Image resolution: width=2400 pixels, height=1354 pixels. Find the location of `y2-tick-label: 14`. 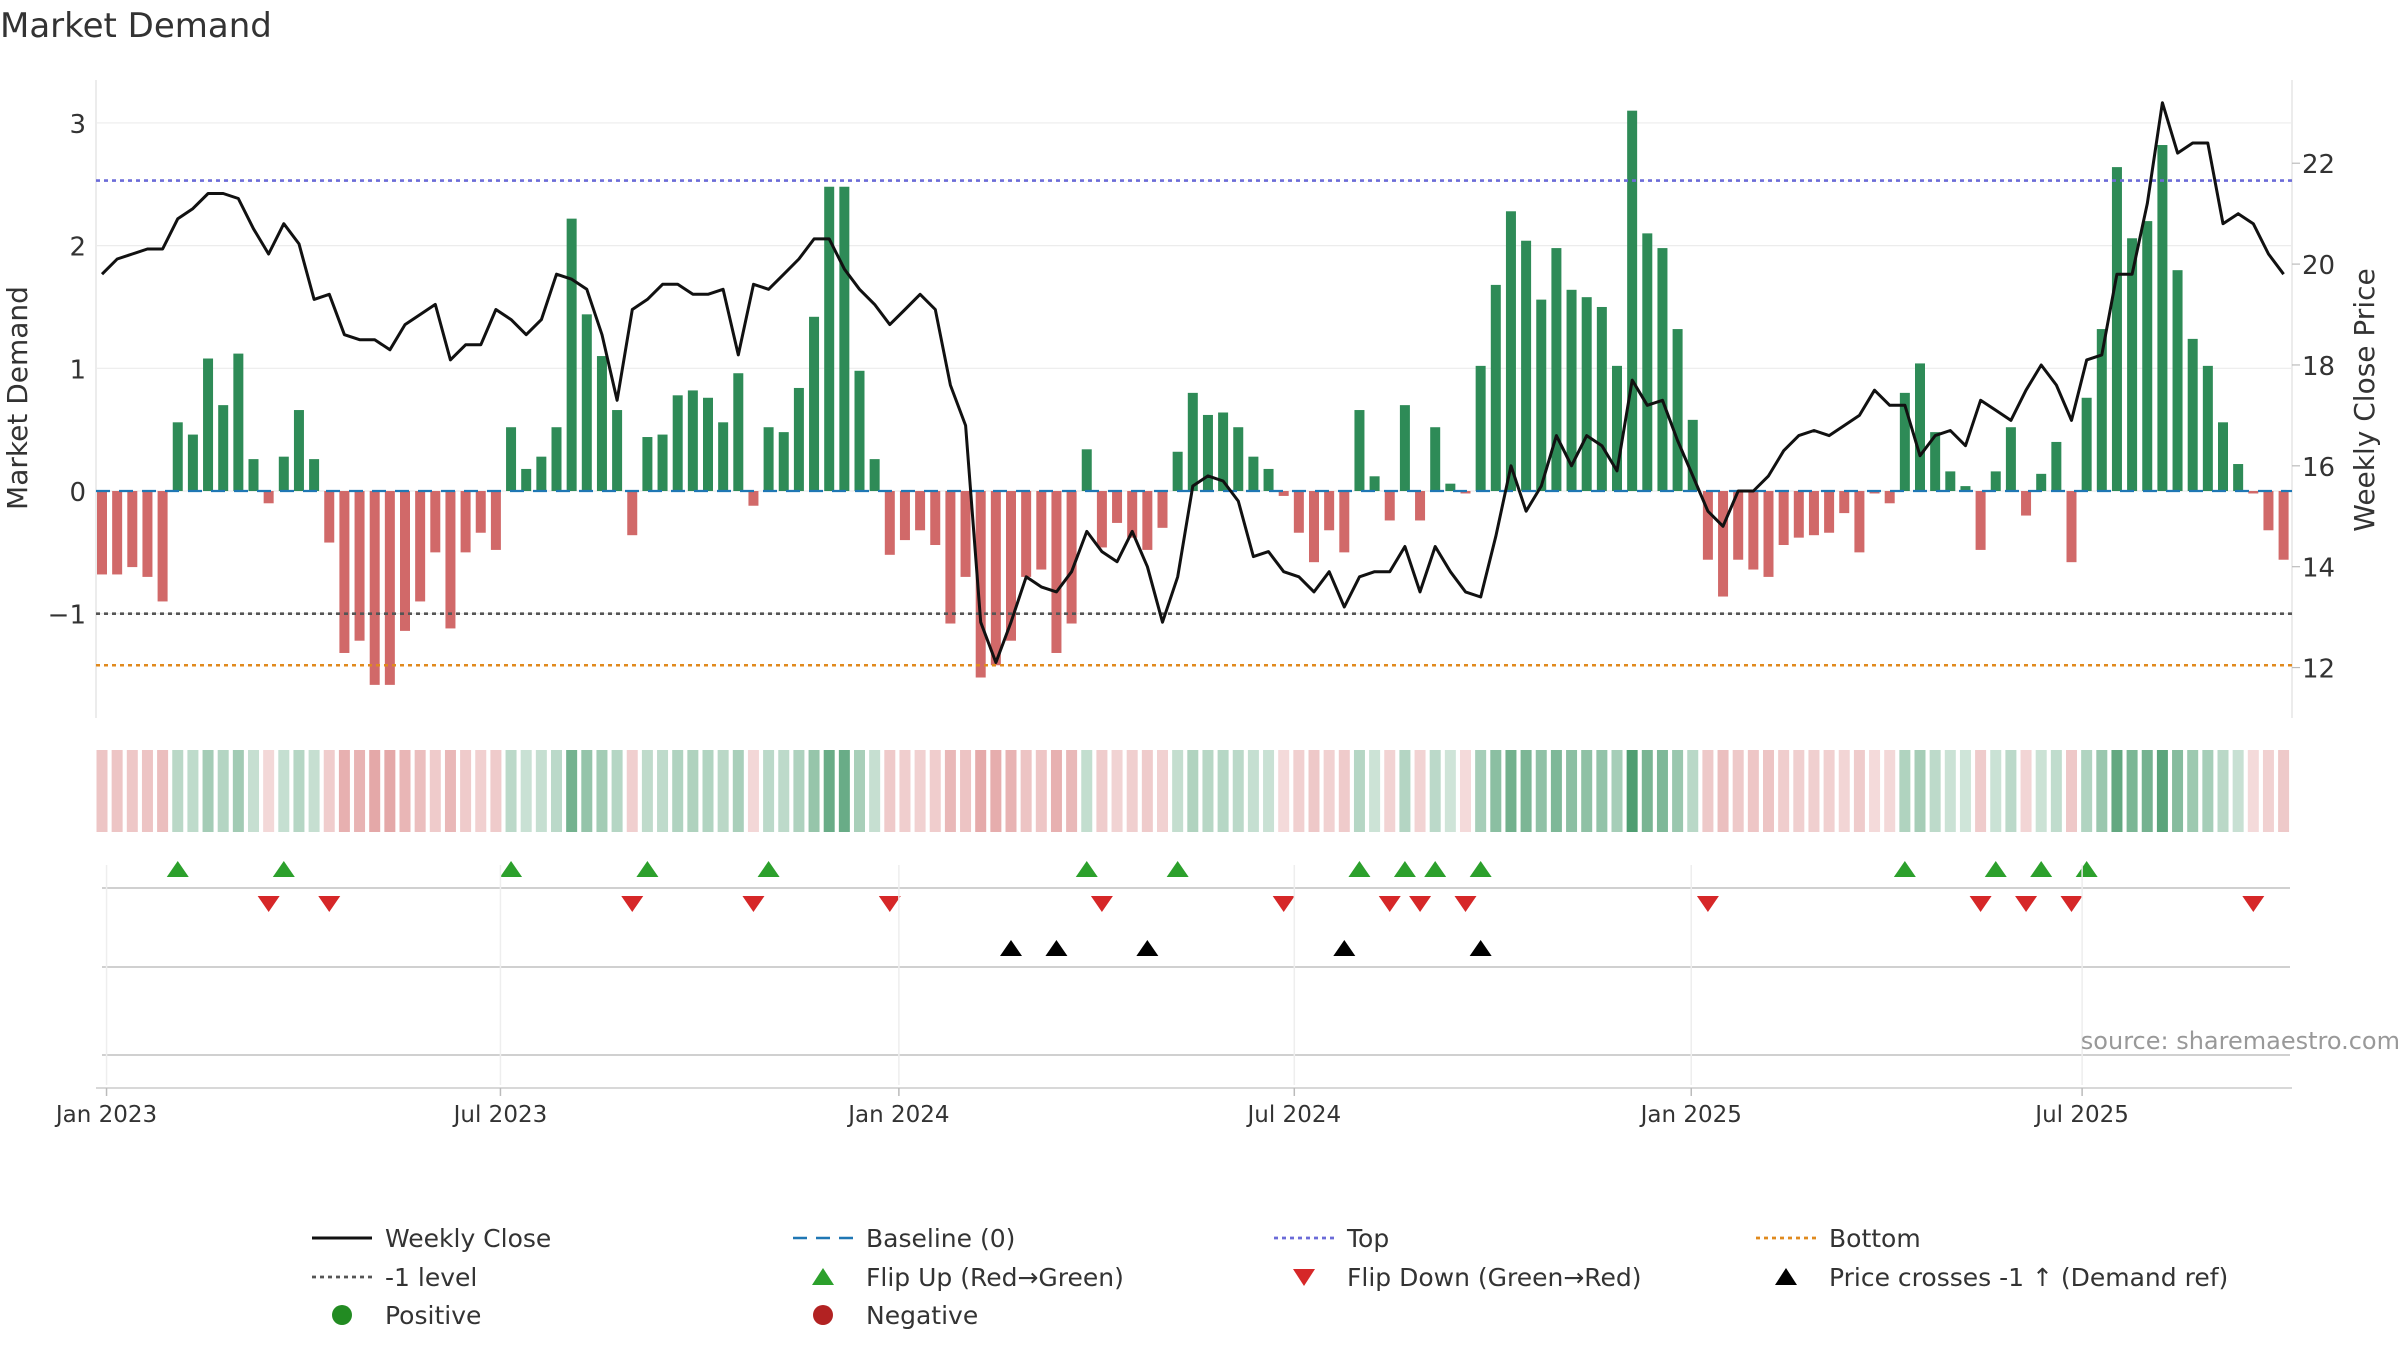

y2-tick-label: 14 is located at coordinates (2318, 569).